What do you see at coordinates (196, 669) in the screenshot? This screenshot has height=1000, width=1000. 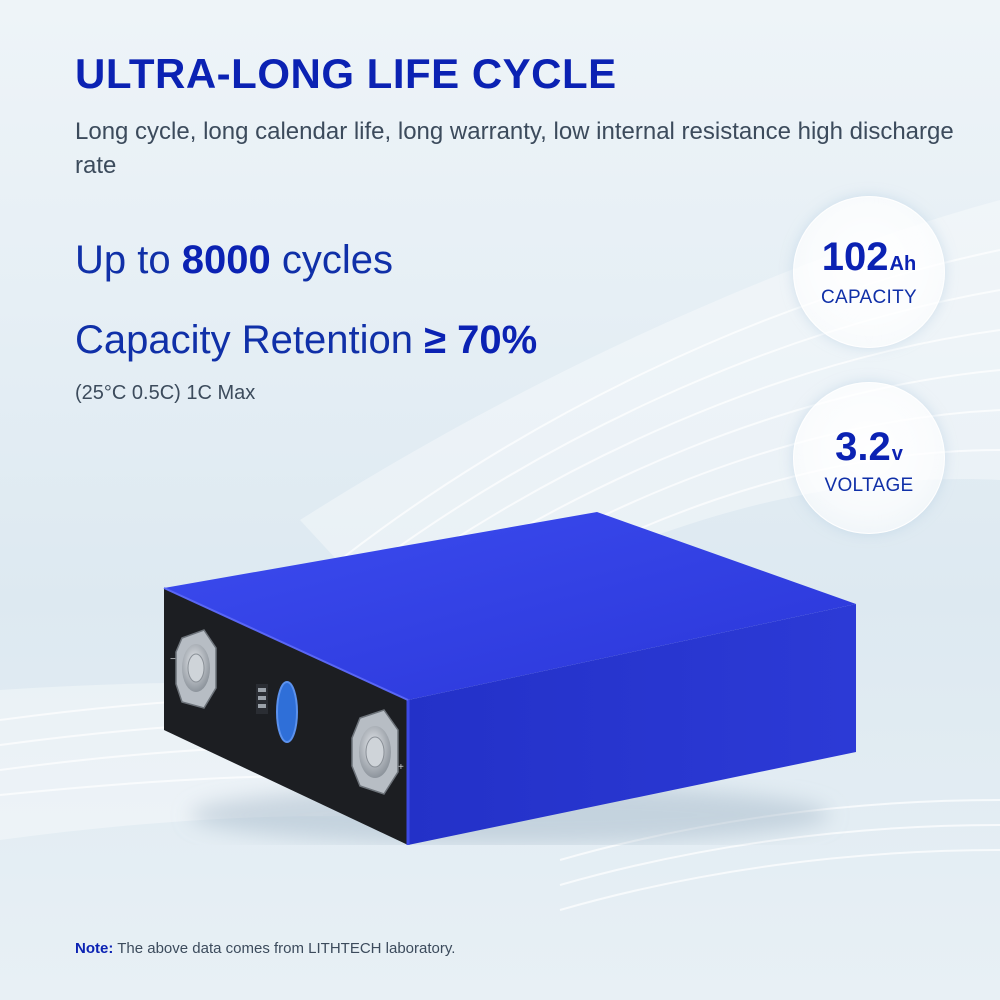 I see `negative-terminal` at bounding box center [196, 669].